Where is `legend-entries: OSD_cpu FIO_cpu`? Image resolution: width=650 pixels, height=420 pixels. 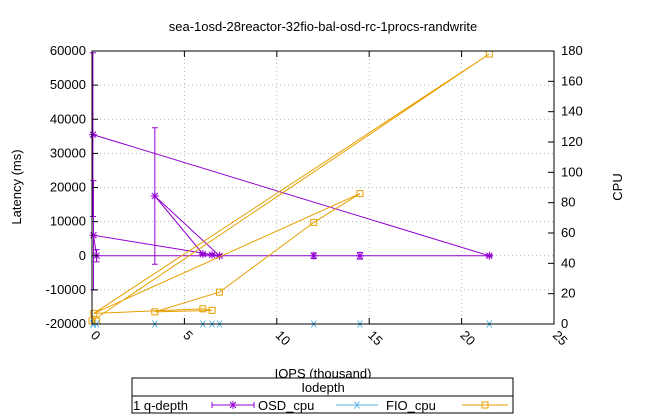
legend-entries: OSD_cpu FIO_cpu is located at coordinates (359, 405).